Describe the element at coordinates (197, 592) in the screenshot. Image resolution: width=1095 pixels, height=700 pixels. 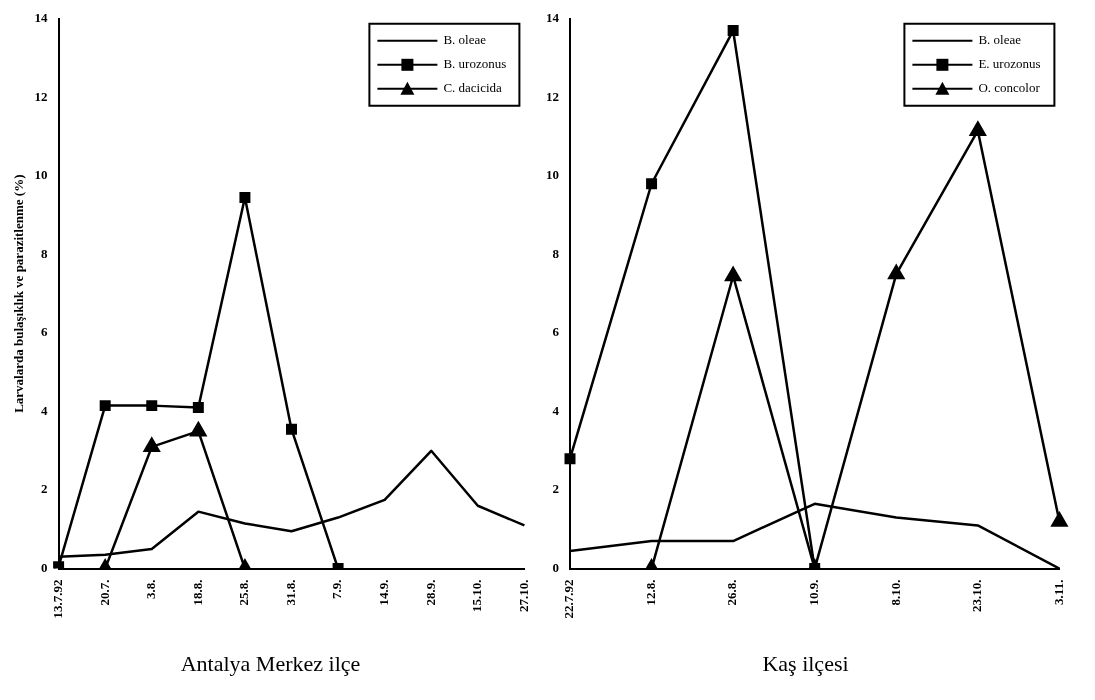
I see `x-tick-label: 18.8.` at that location.